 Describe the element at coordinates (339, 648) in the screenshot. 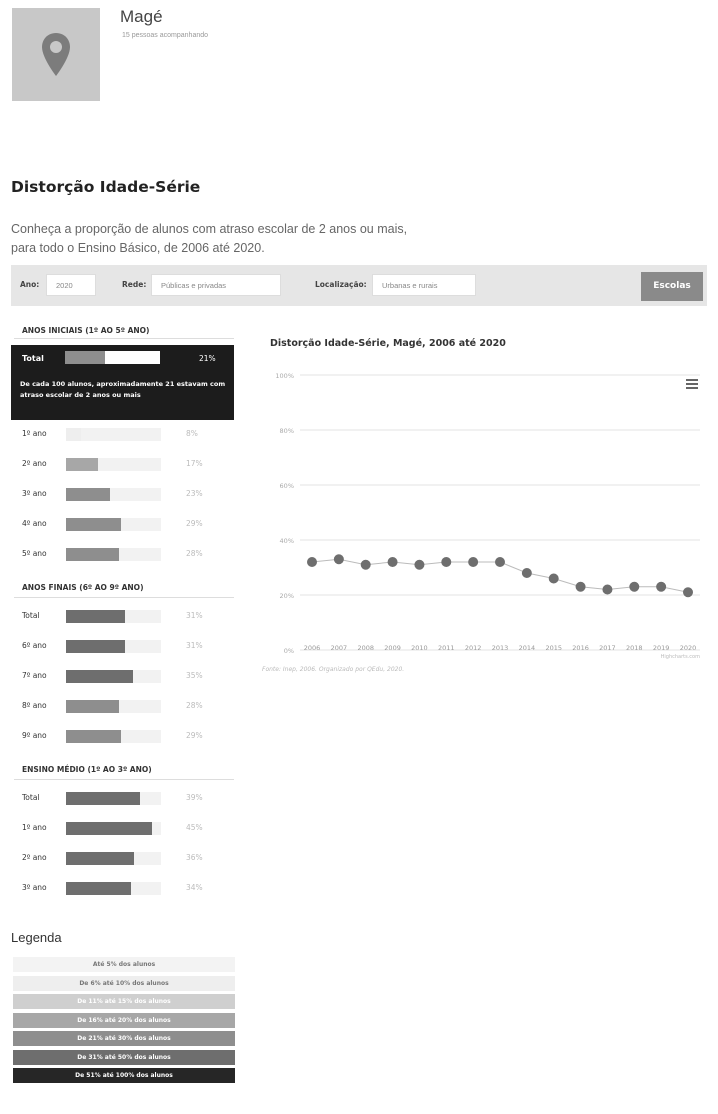

I see `x-tick-label: 2007` at that location.